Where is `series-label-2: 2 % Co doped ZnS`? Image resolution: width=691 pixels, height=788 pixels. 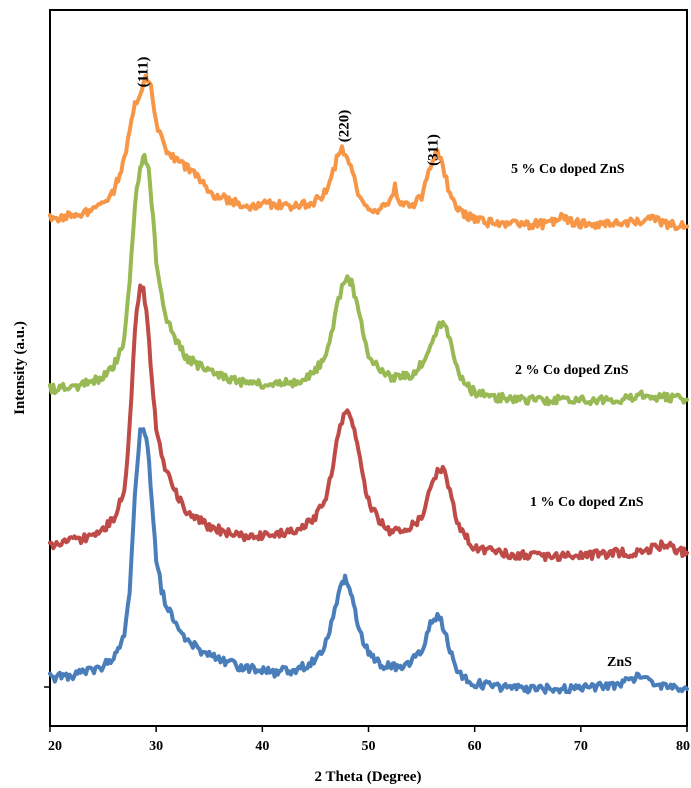
series-label-2: 2 % Co doped ZnS is located at coordinates (572, 370).